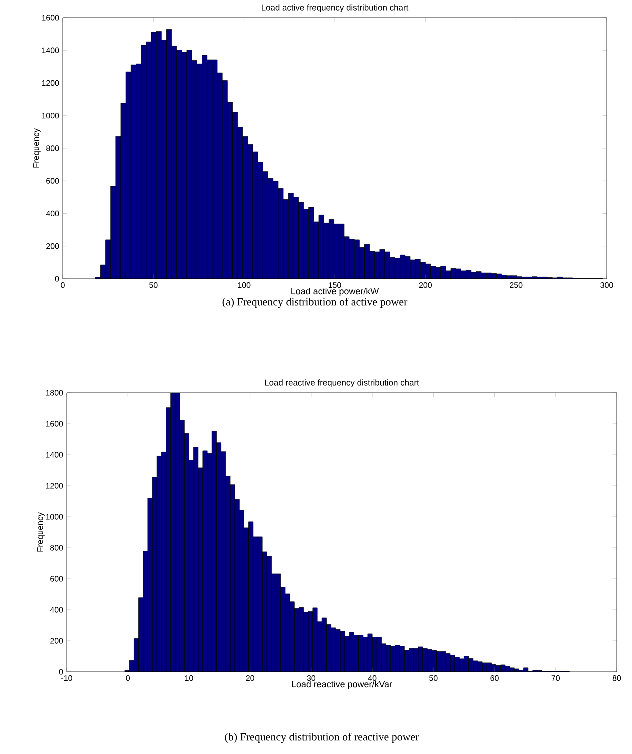  I want to click on x-axis-title: Load active power/kW, so click(336, 292).